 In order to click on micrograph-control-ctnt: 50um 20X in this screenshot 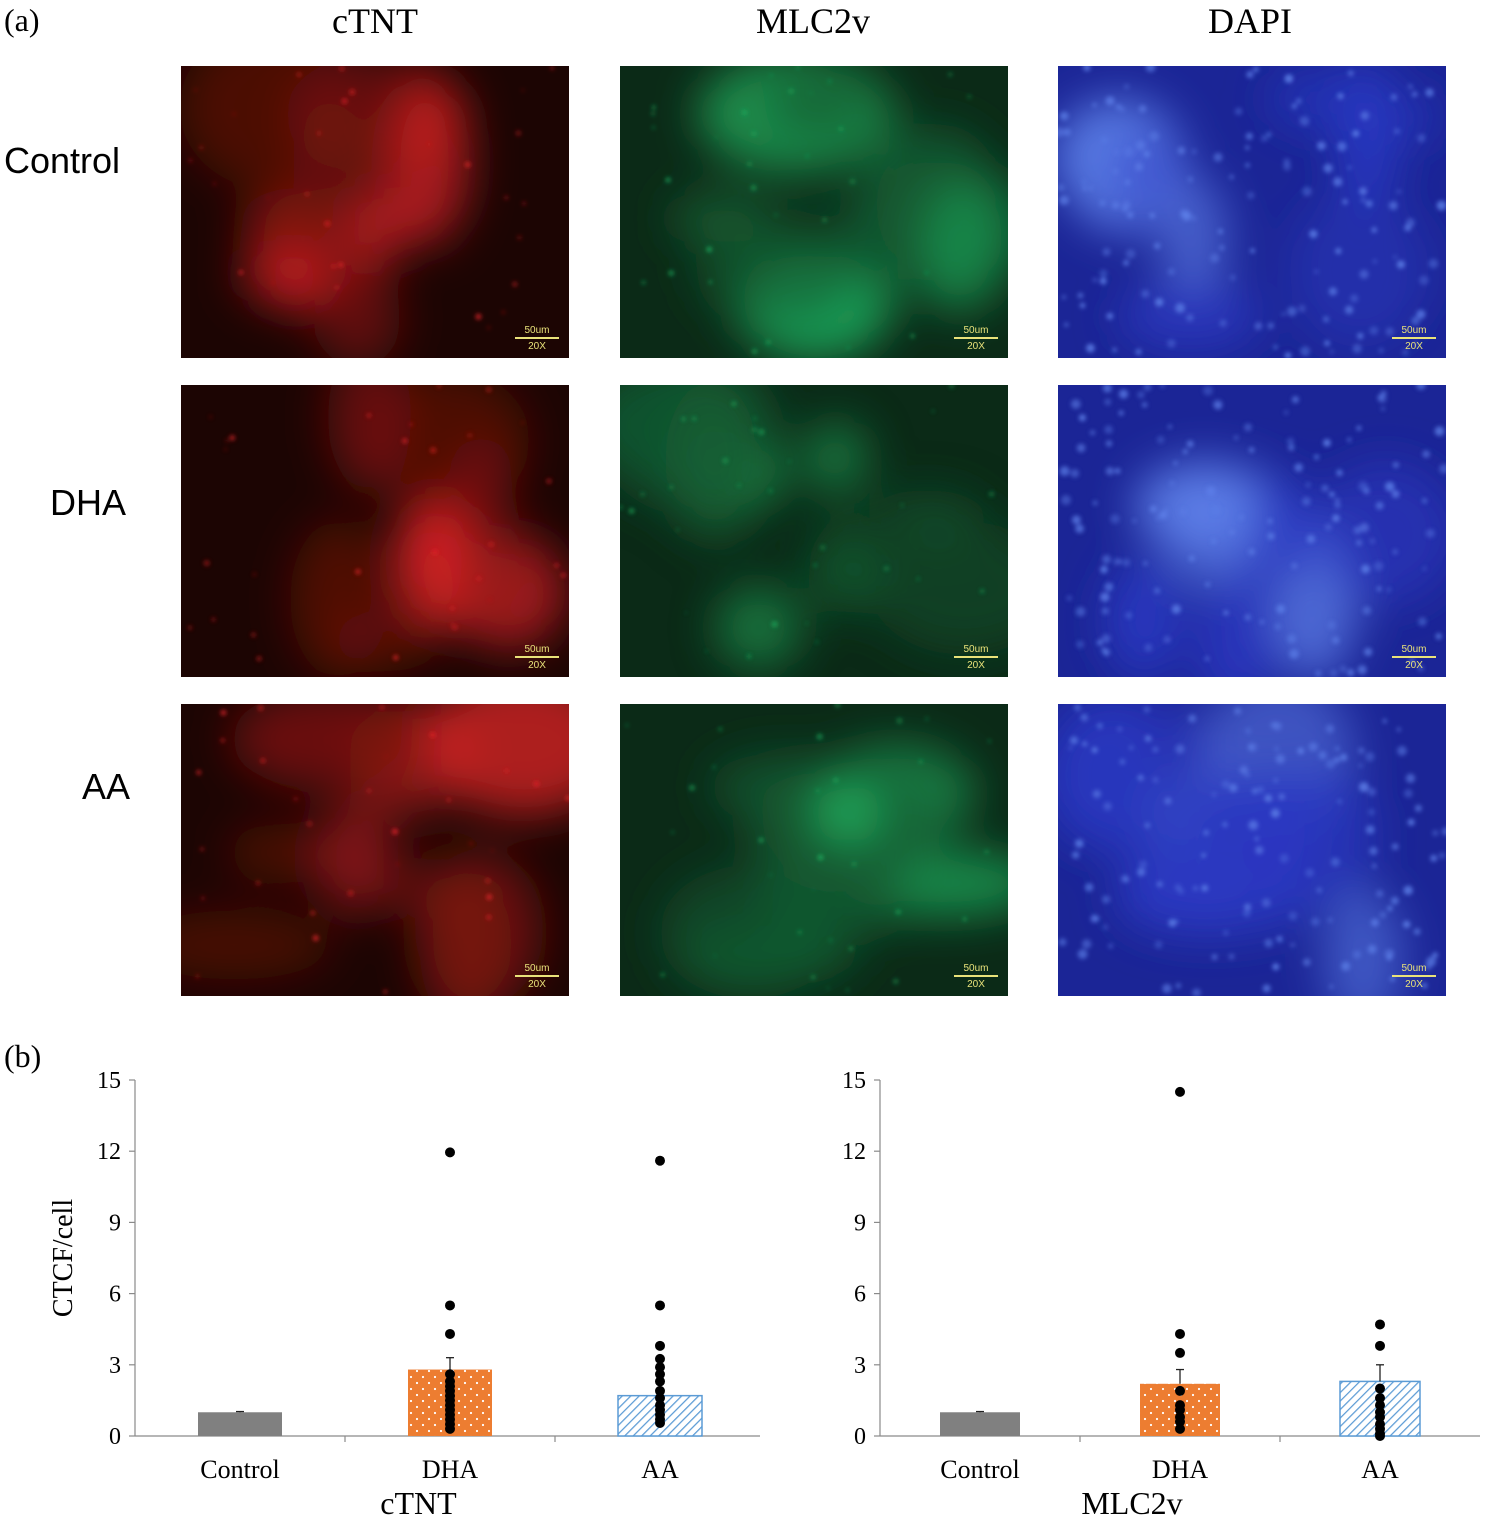, I will do `click(375, 212)`.